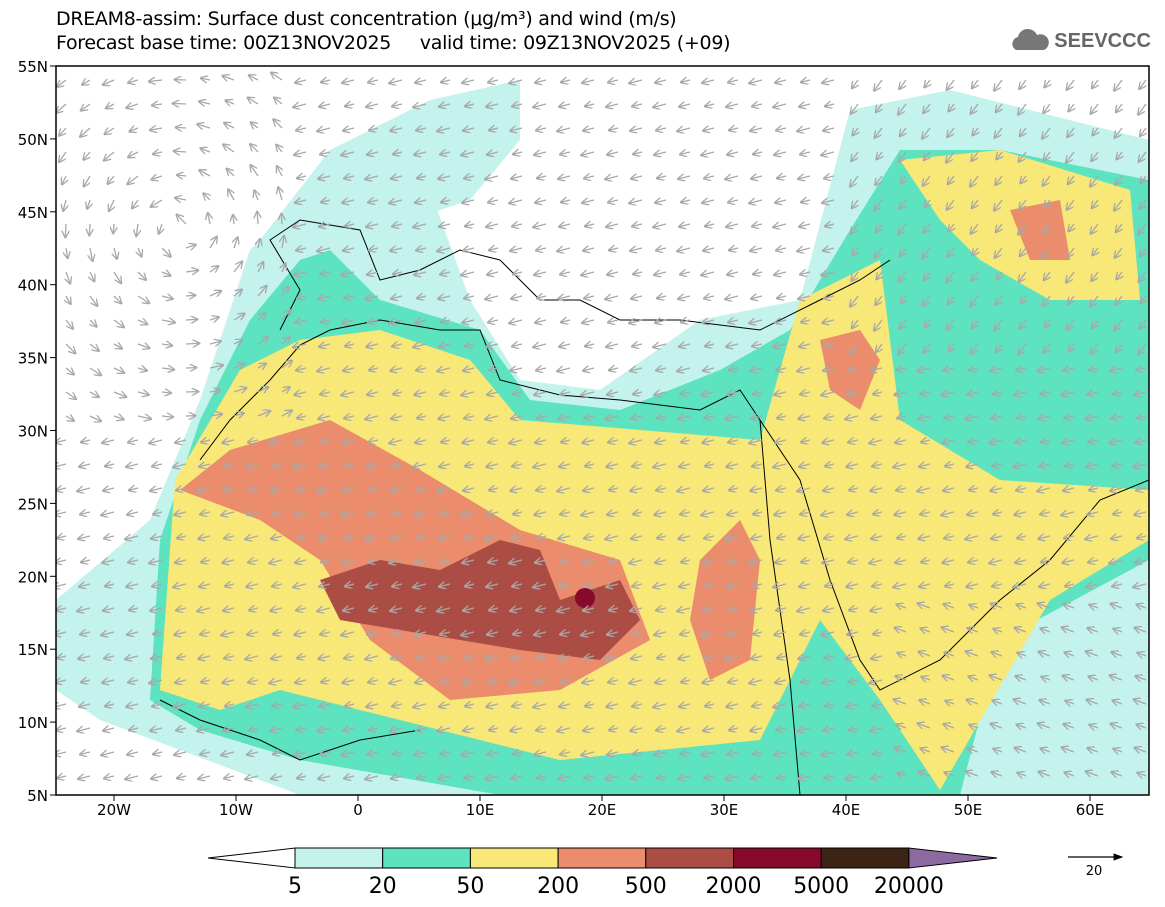  Describe the element at coordinates (514, 858) in the screenshot. I see `colorbar-swatch` at that location.